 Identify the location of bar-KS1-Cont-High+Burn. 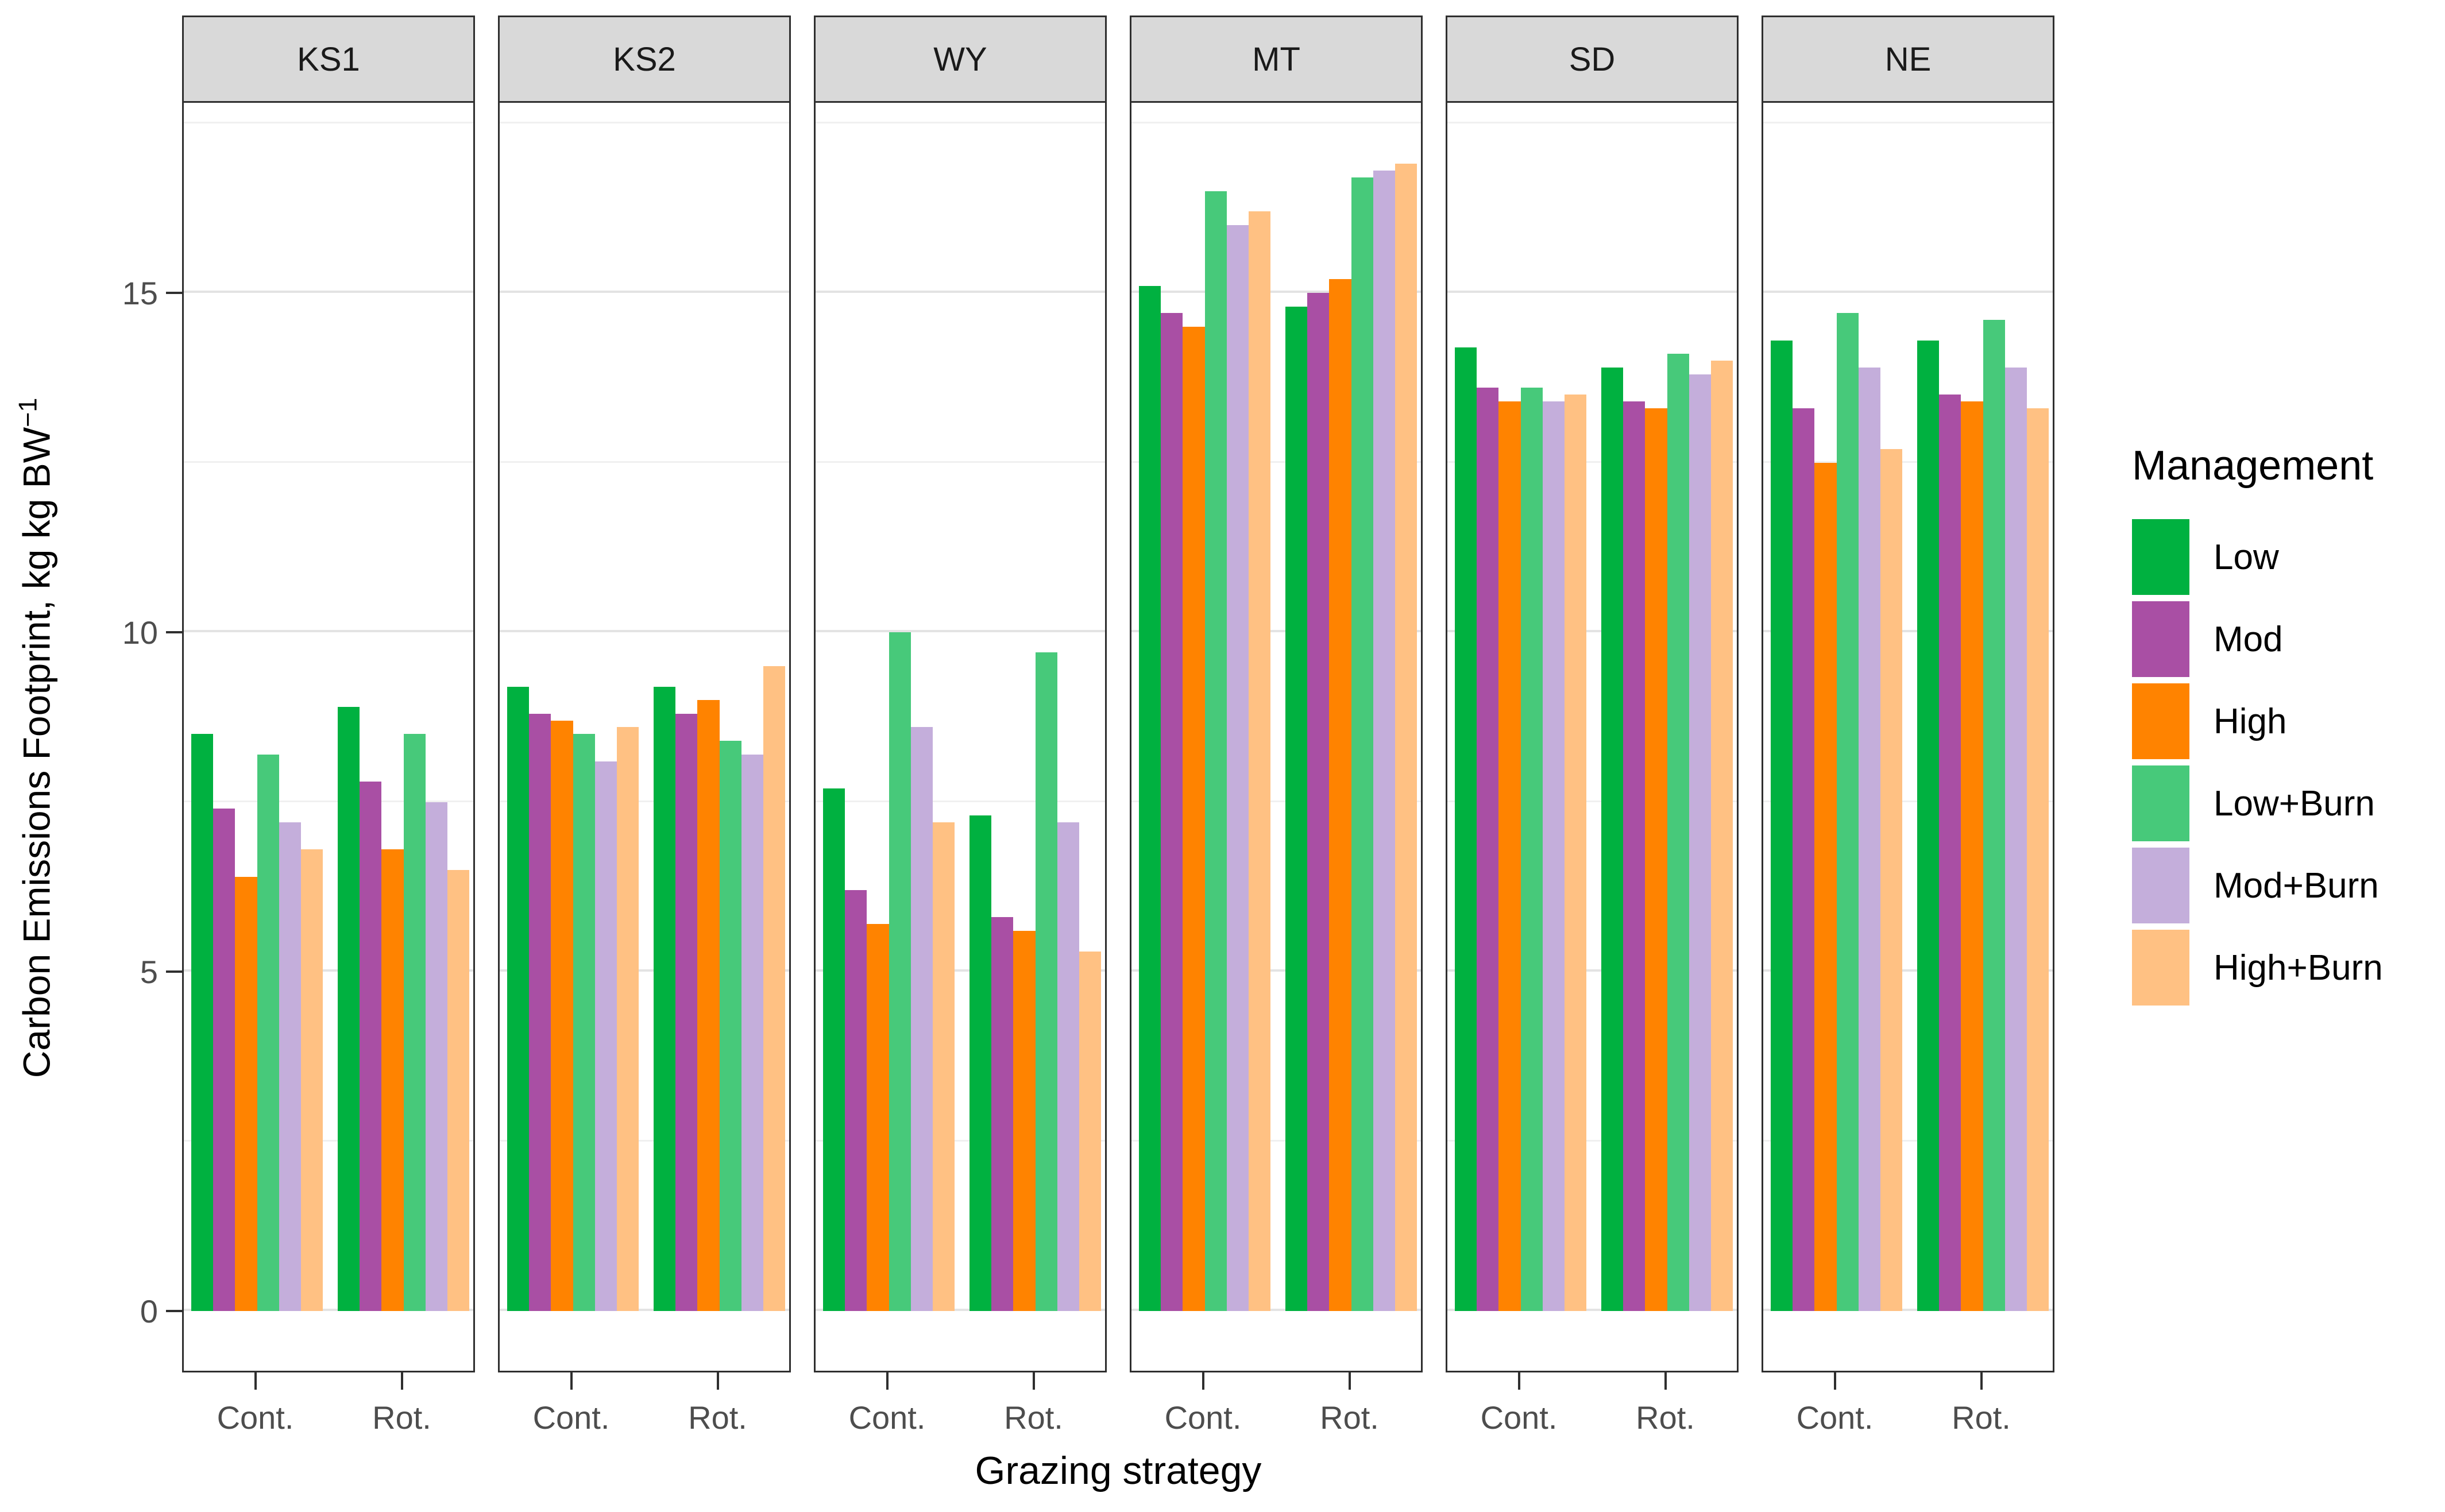
(312, 1080).